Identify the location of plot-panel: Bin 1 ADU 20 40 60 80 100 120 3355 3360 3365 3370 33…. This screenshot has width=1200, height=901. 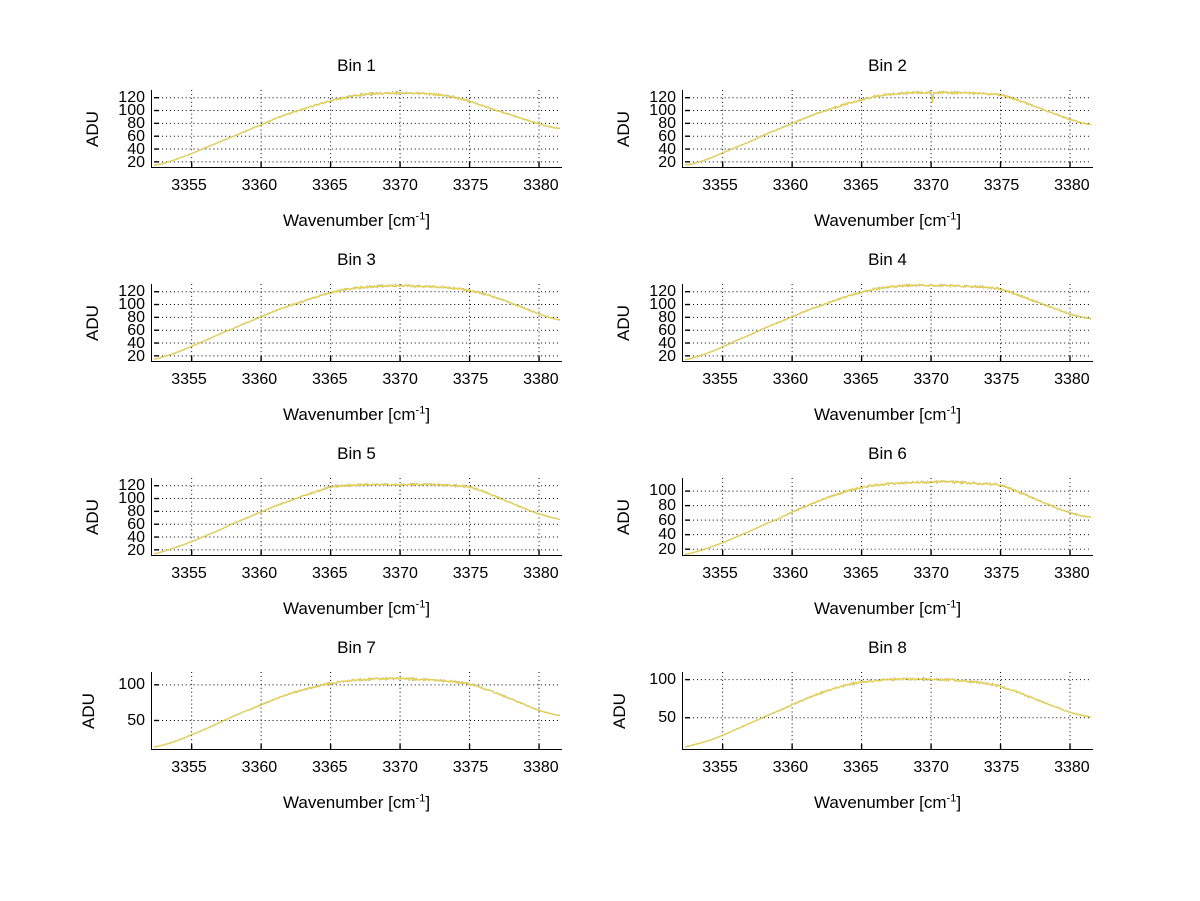
(331, 140).